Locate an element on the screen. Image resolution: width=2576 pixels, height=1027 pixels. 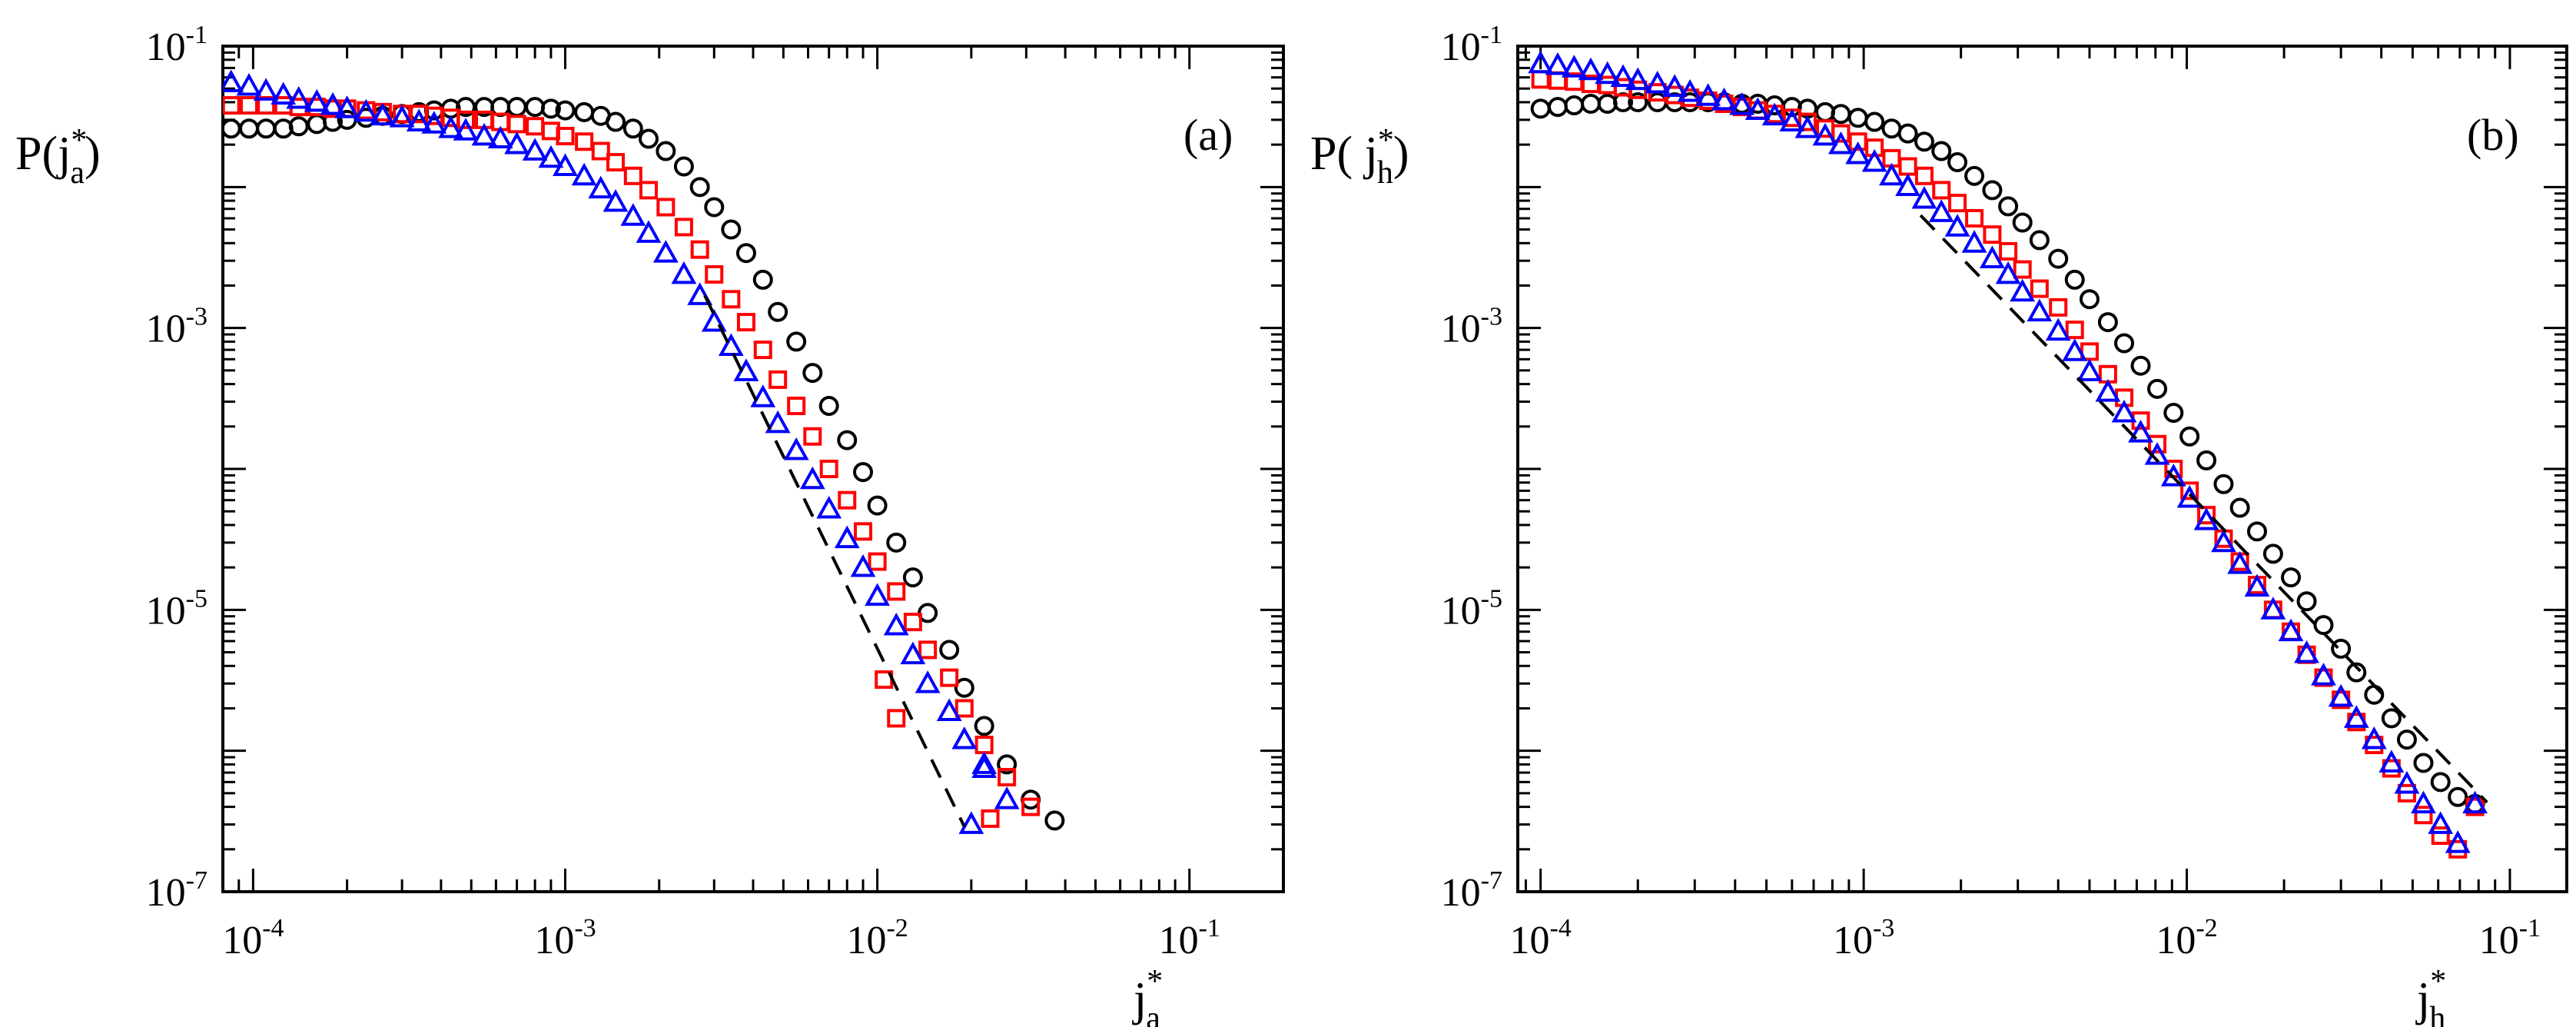
dashed-fit-line is located at coordinates (834, 561).